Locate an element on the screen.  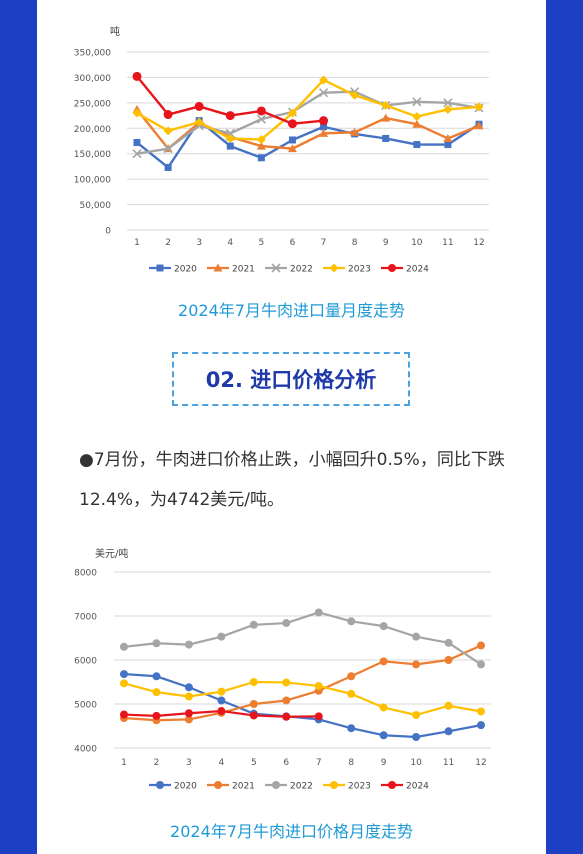
chart1-line-2023 is located at coordinates (308, 109).